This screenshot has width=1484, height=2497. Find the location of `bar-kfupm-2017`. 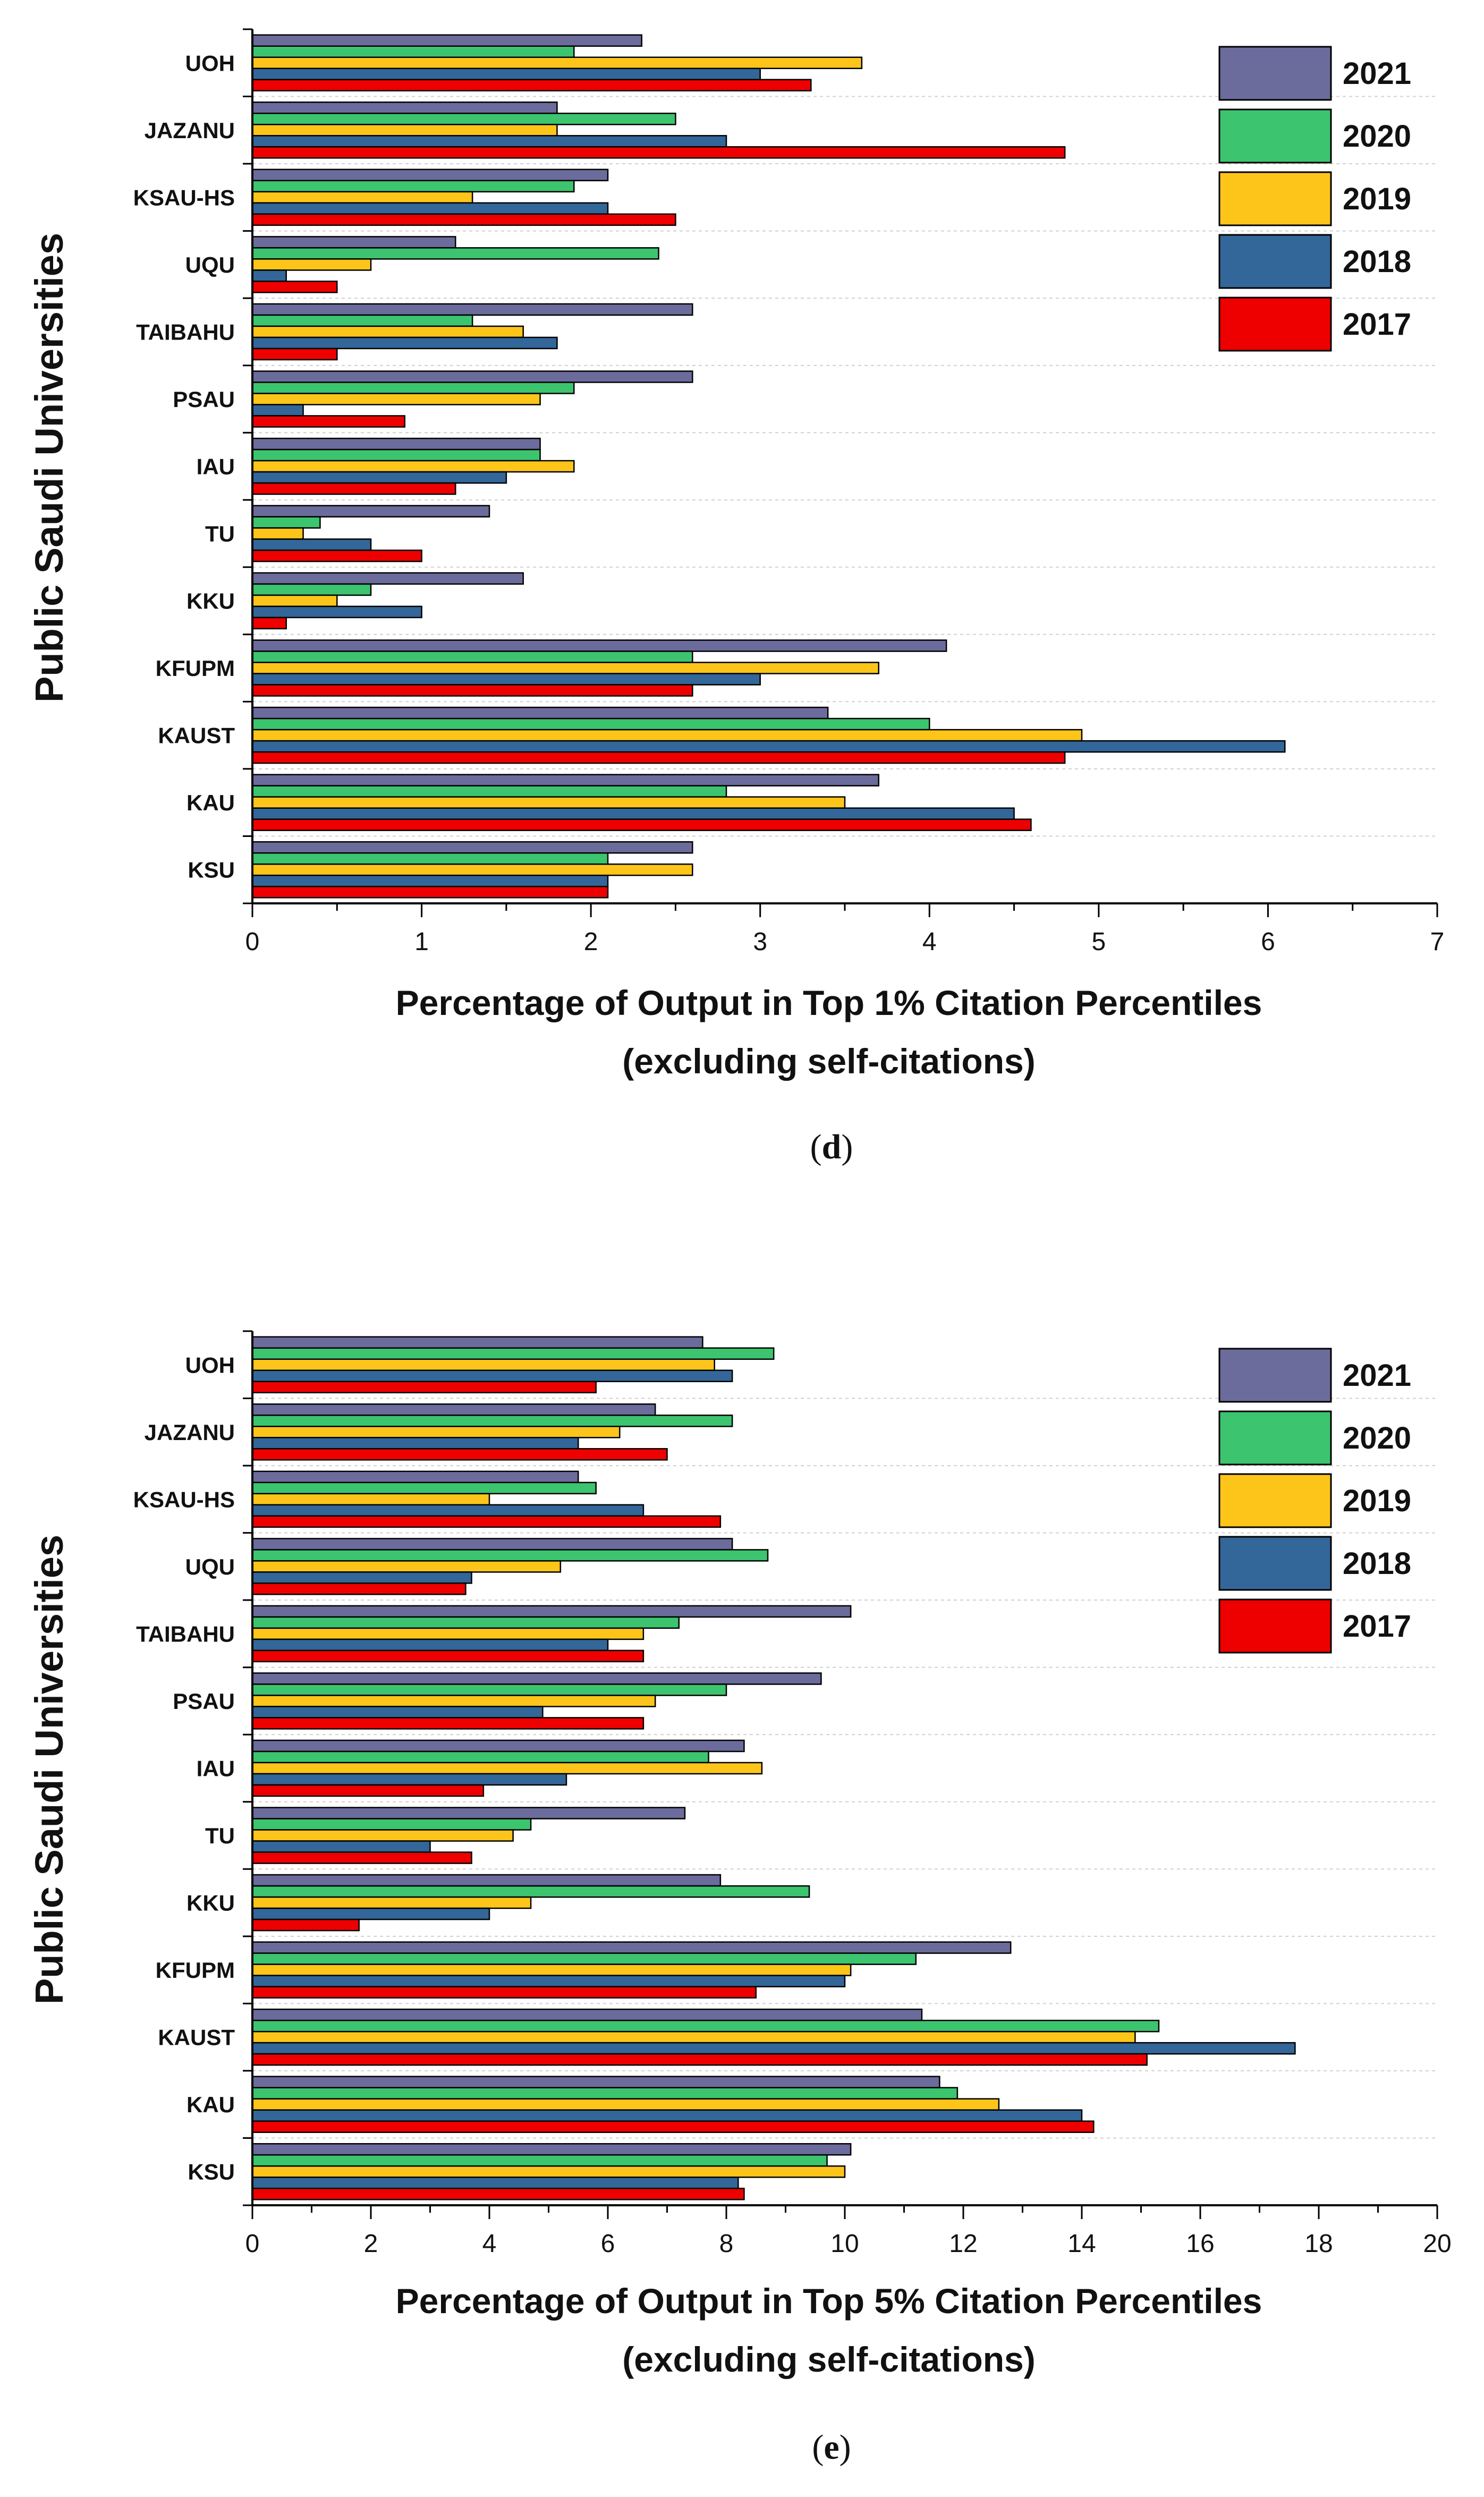

bar-kfupm-2017 is located at coordinates (472, 690).